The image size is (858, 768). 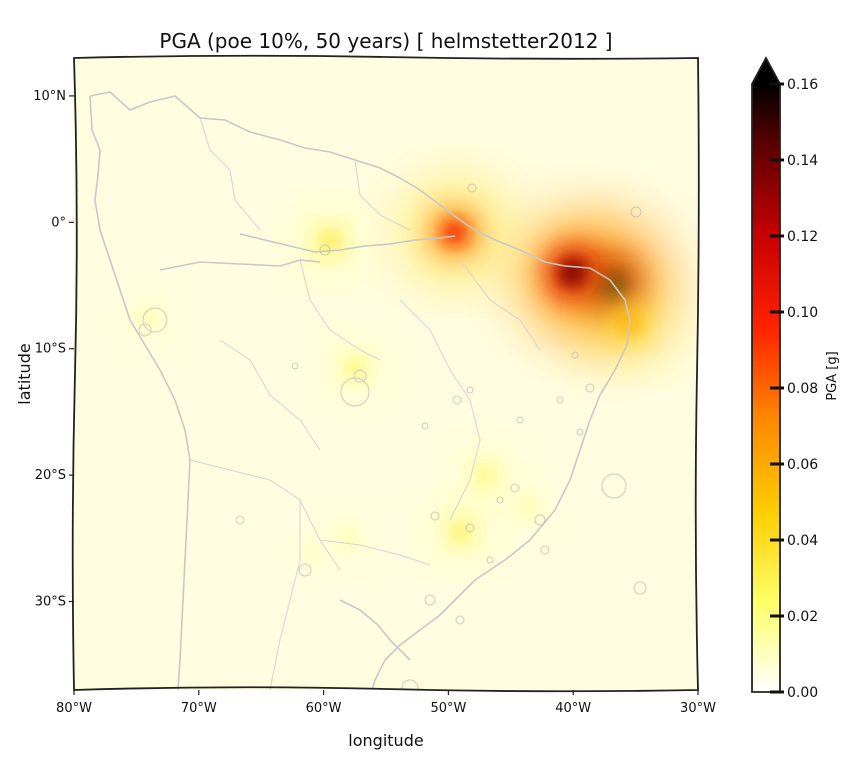 I want to click on x-axis-label: longitude, so click(x=385, y=740).